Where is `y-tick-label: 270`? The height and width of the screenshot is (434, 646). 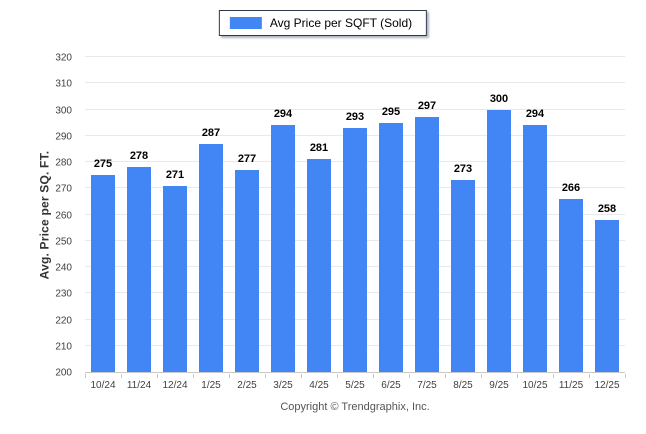 y-tick-label: 270 is located at coordinates (63, 189).